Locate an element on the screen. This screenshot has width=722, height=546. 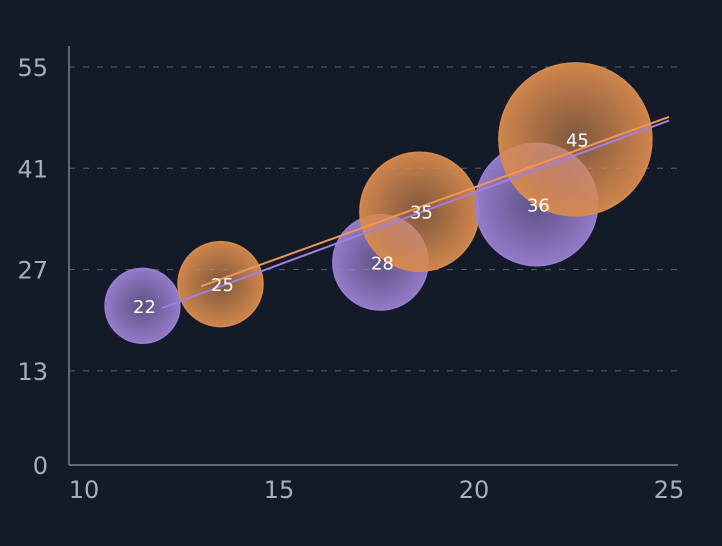
y-tick-label-41: 41 is located at coordinates (32, 169).